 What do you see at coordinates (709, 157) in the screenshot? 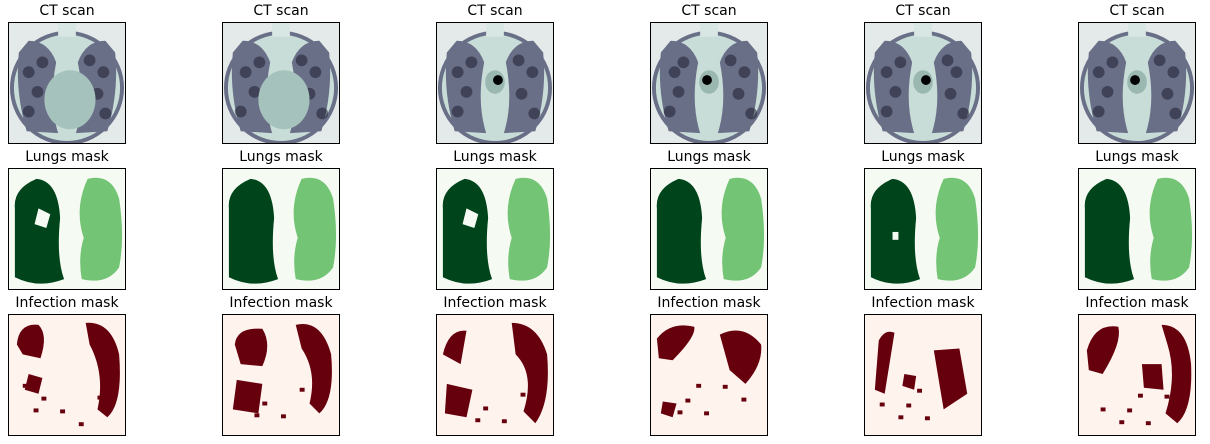
I see `lungs-title-4: Lungs mask` at bounding box center [709, 157].